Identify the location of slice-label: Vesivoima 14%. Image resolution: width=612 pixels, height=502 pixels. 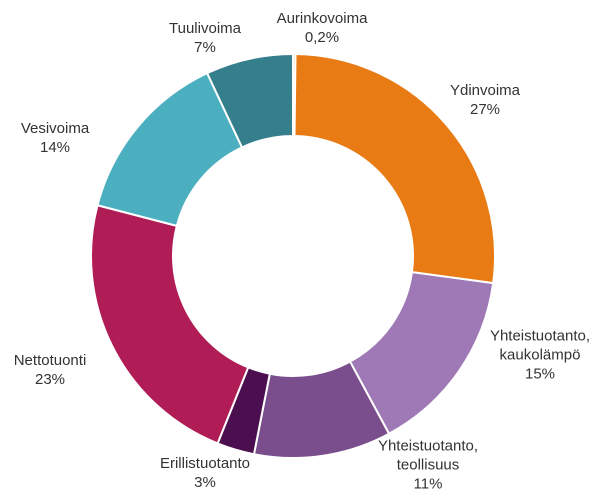
(55, 138).